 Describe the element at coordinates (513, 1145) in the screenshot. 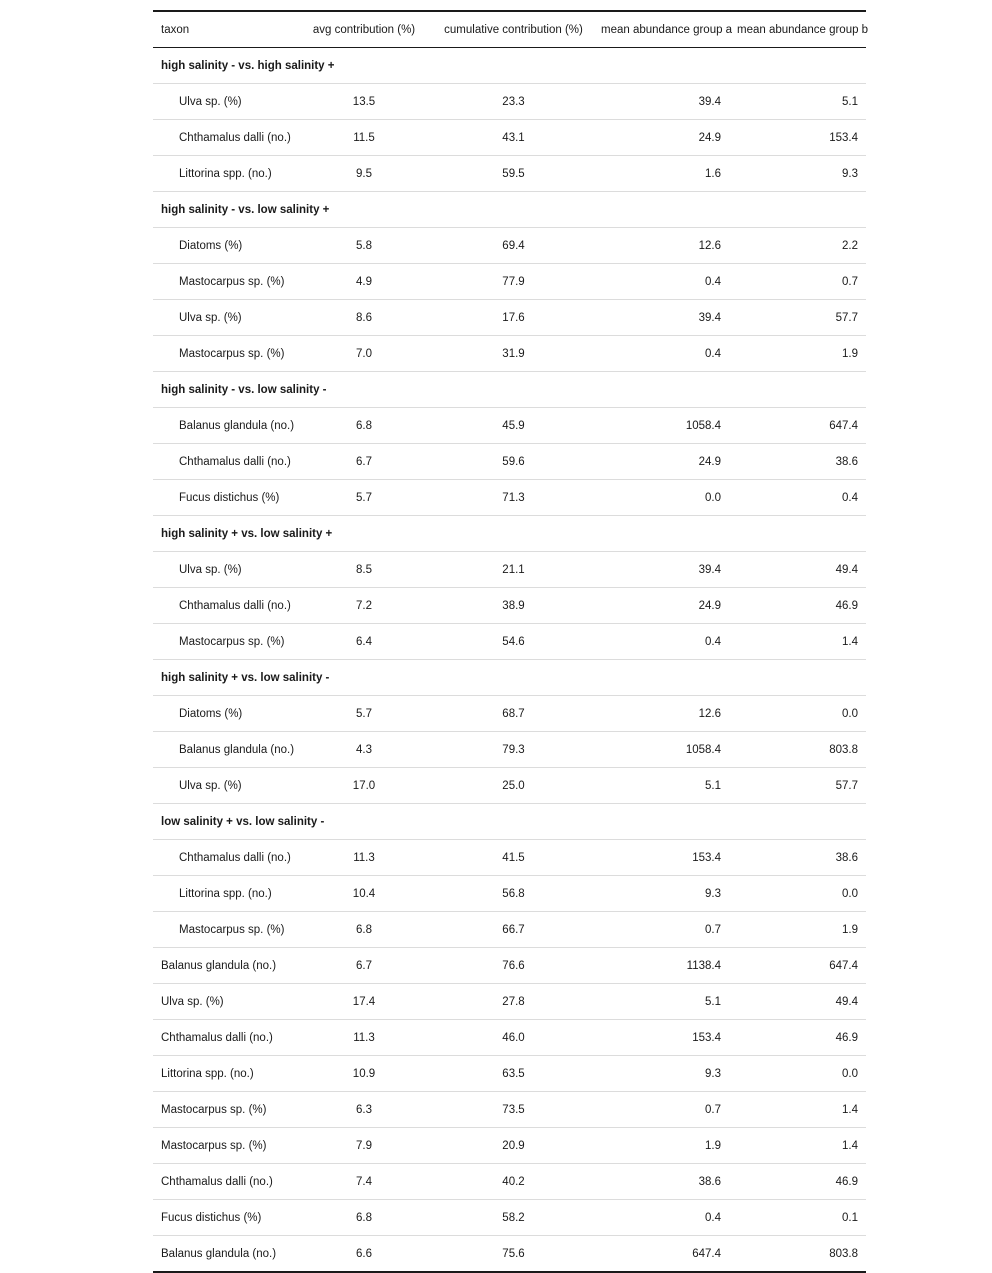

I see `cell-cumulative-contribution: 20.9` at that location.